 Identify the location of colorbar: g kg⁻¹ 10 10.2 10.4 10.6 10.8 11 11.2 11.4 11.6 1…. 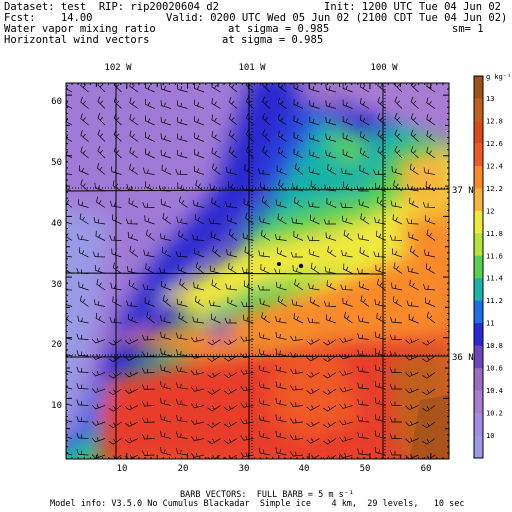
(492, 266).